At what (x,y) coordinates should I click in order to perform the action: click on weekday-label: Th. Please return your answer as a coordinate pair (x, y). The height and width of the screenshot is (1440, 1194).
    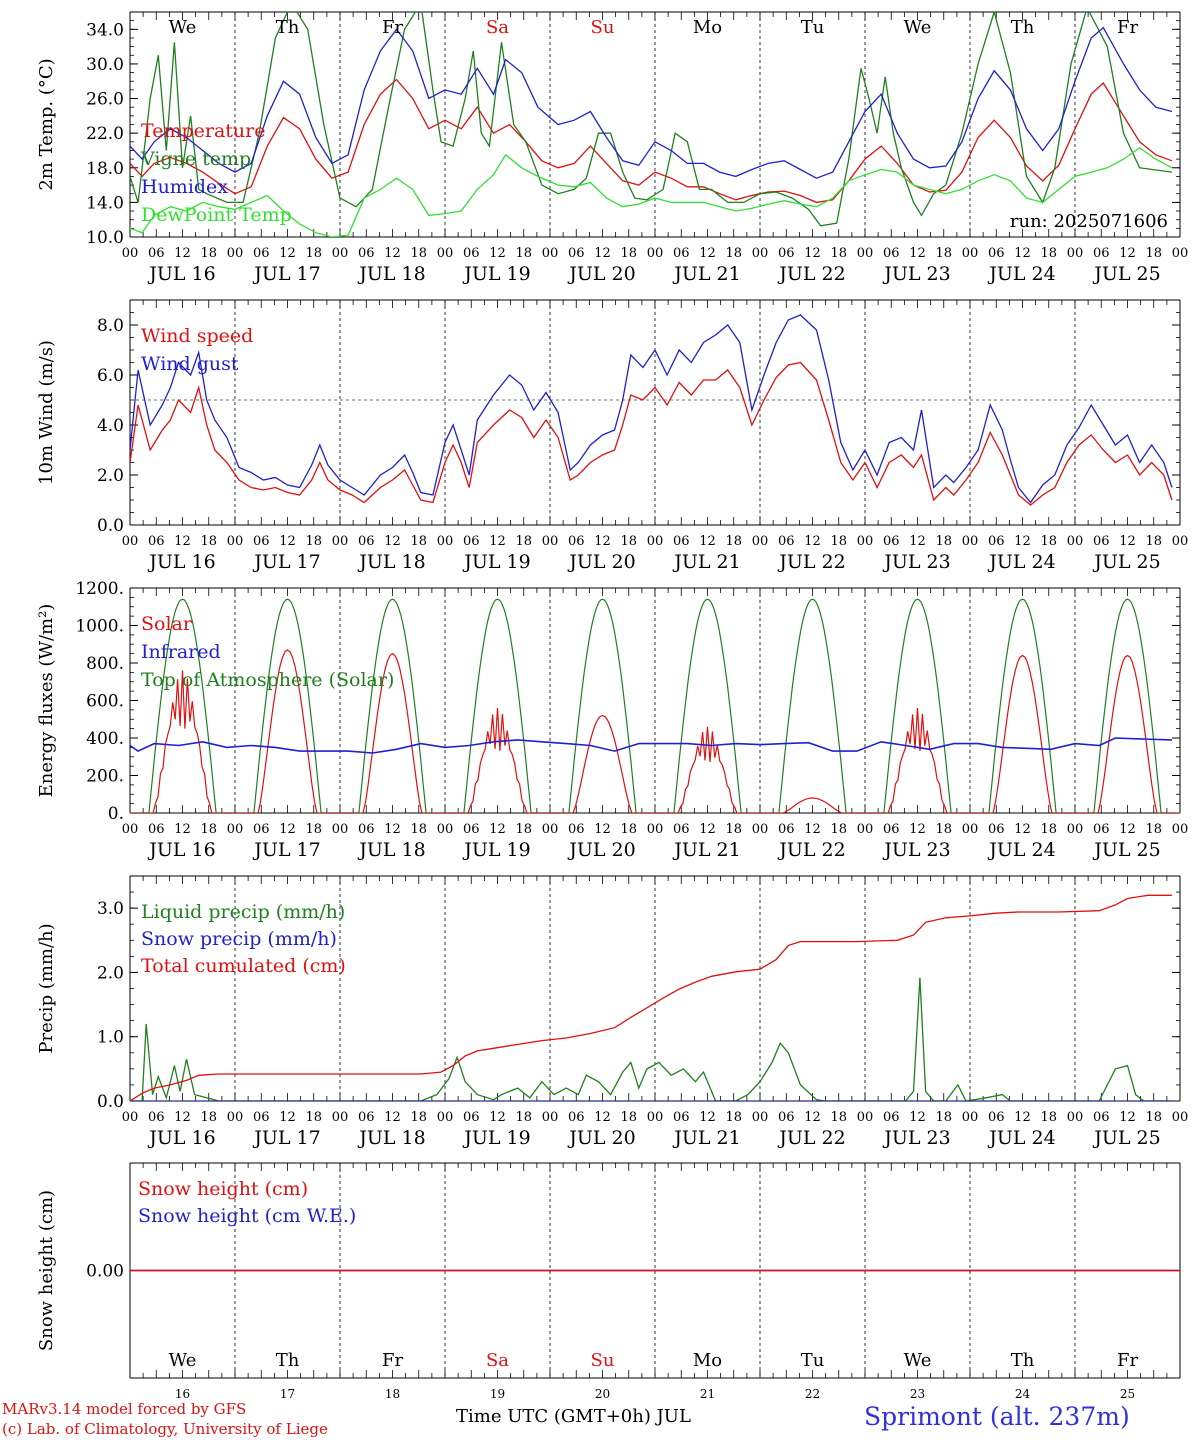
    Looking at the image, I should click on (1023, 27).